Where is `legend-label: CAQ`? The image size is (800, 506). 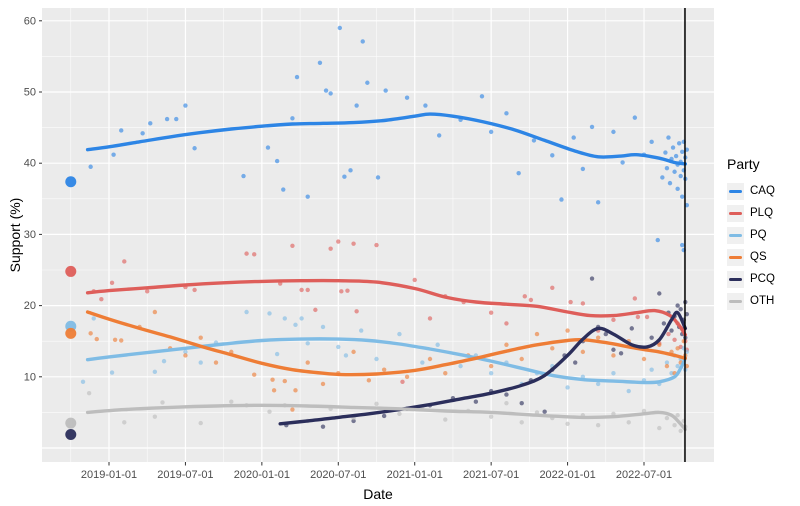 legend-label: CAQ is located at coordinates (762, 191).